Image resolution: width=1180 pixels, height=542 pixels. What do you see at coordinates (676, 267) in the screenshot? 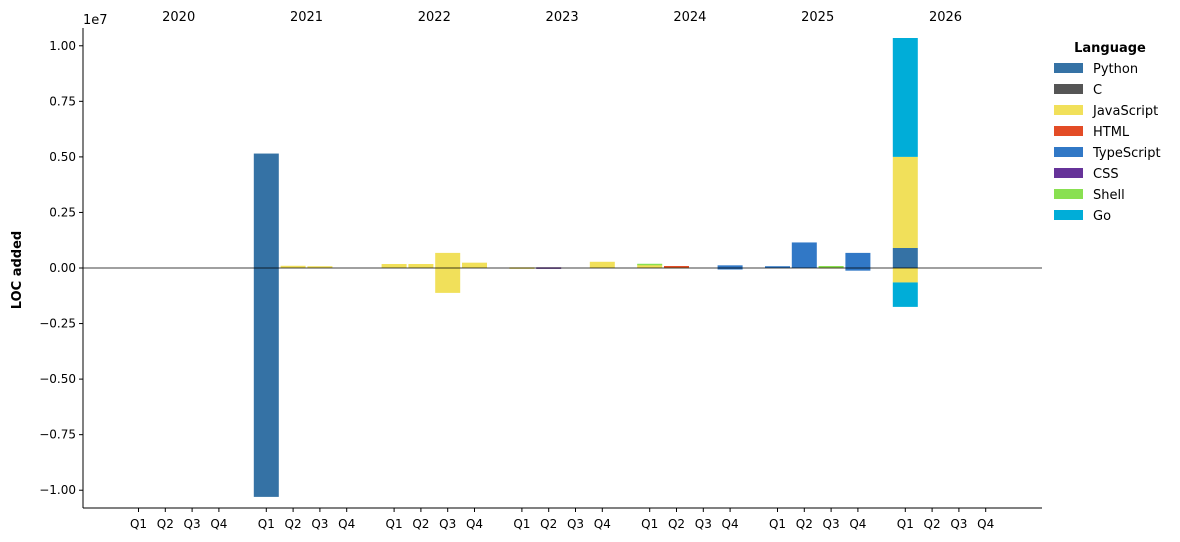
I see `bar-segment-html` at bounding box center [676, 267].